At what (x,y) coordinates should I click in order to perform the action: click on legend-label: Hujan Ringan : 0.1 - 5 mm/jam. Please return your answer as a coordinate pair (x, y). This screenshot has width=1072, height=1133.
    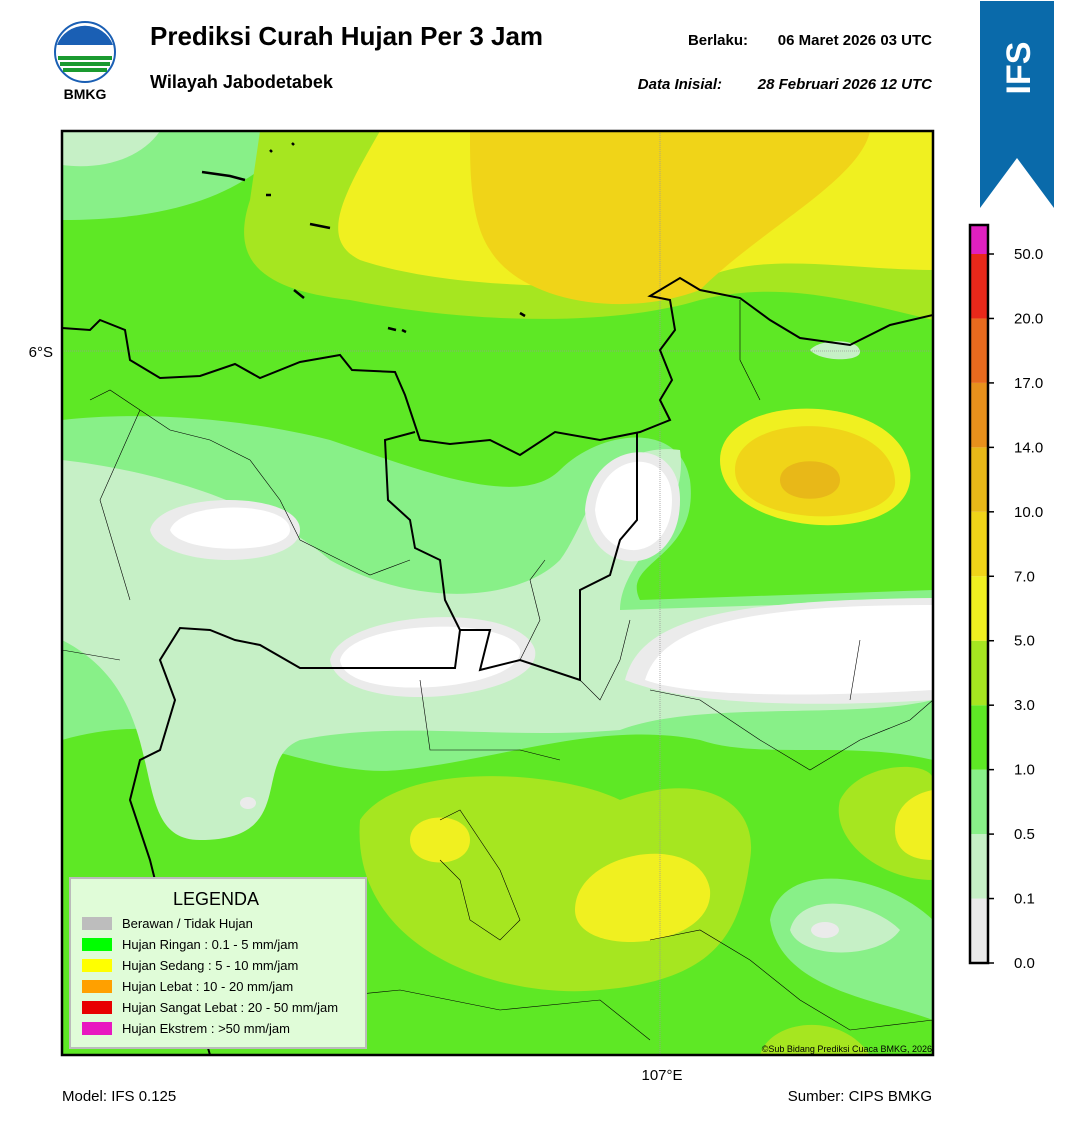
    Looking at the image, I should click on (210, 944).